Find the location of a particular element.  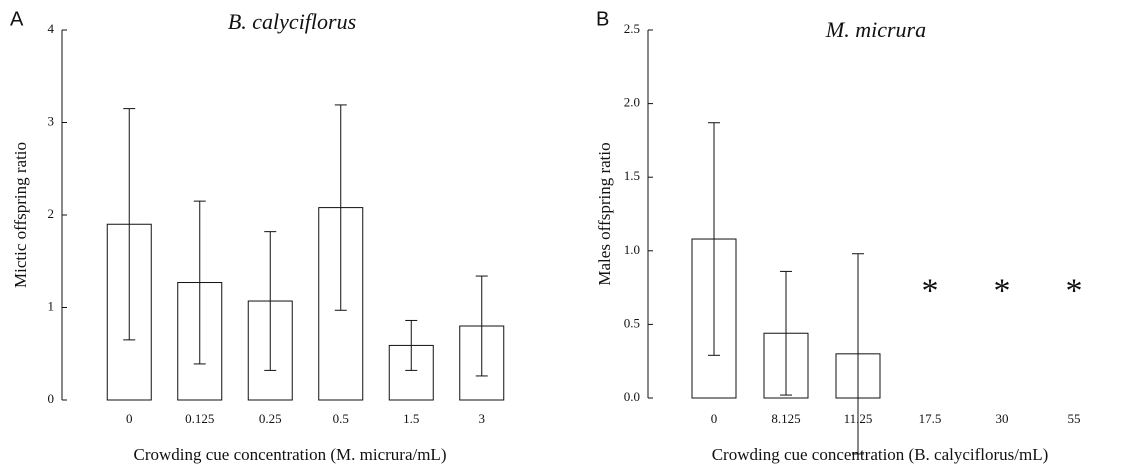

y-tick-label: 0 is located at coordinates (51, 398).